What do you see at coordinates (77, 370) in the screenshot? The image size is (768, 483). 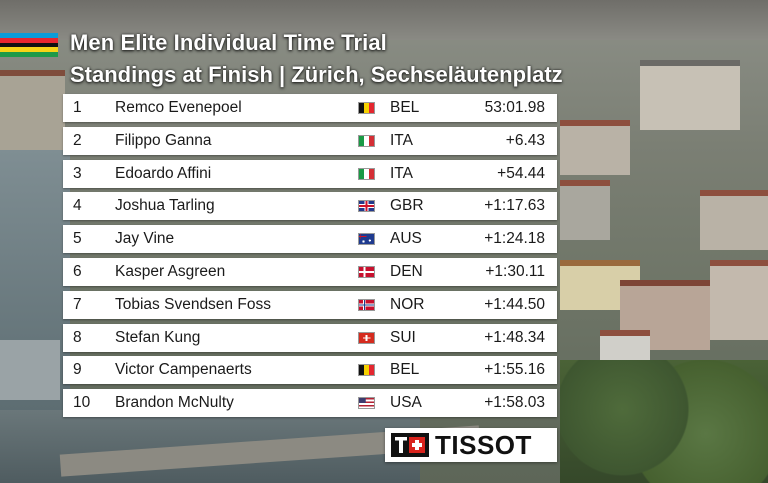 I see `rank: 9` at bounding box center [77, 370].